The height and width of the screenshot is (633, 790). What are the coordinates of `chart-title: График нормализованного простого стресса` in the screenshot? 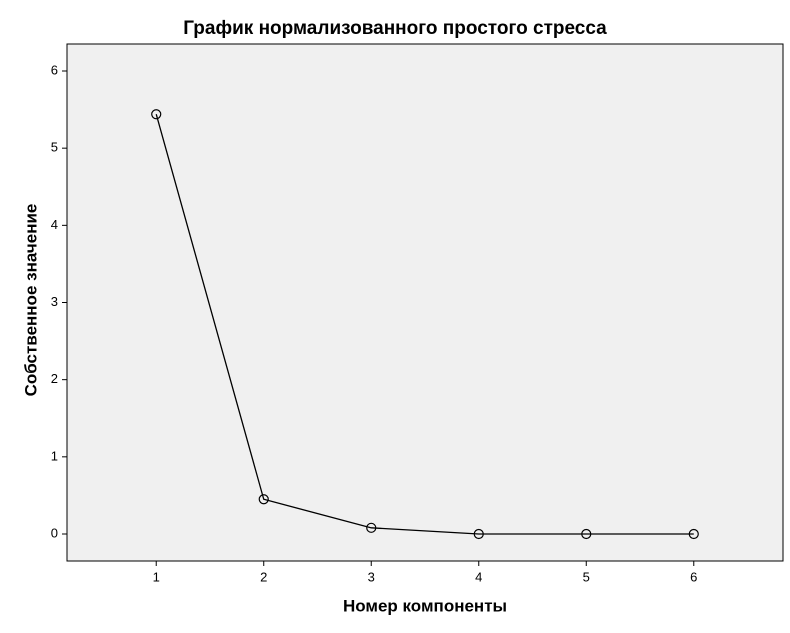 It's located at (395, 28).